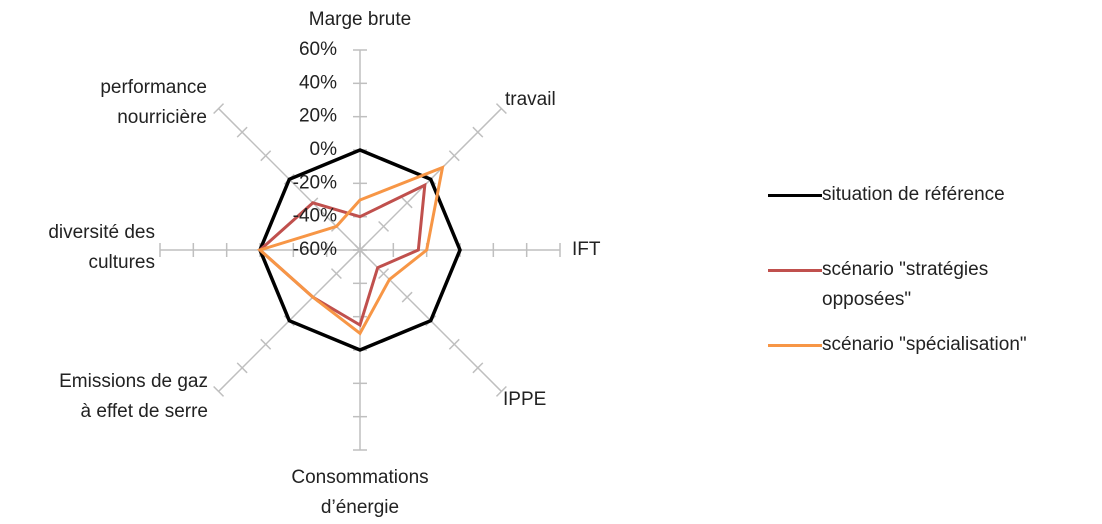 The height and width of the screenshot is (524, 1102). I want to click on category-label: performance nourricière, so click(153, 102).